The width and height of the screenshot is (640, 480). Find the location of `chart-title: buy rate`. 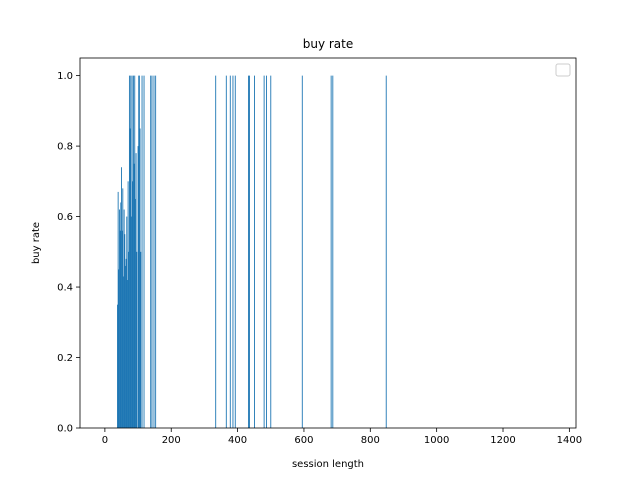

chart-title: buy rate is located at coordinates (328, 44).